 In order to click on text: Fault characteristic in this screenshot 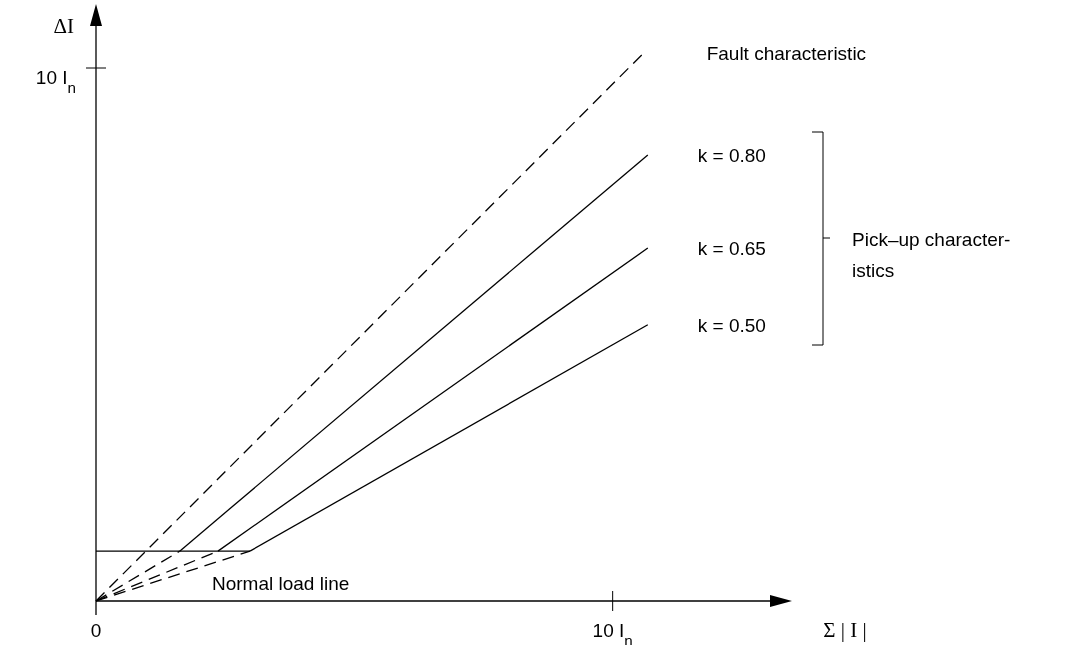, I will do `click(786, 53)`.